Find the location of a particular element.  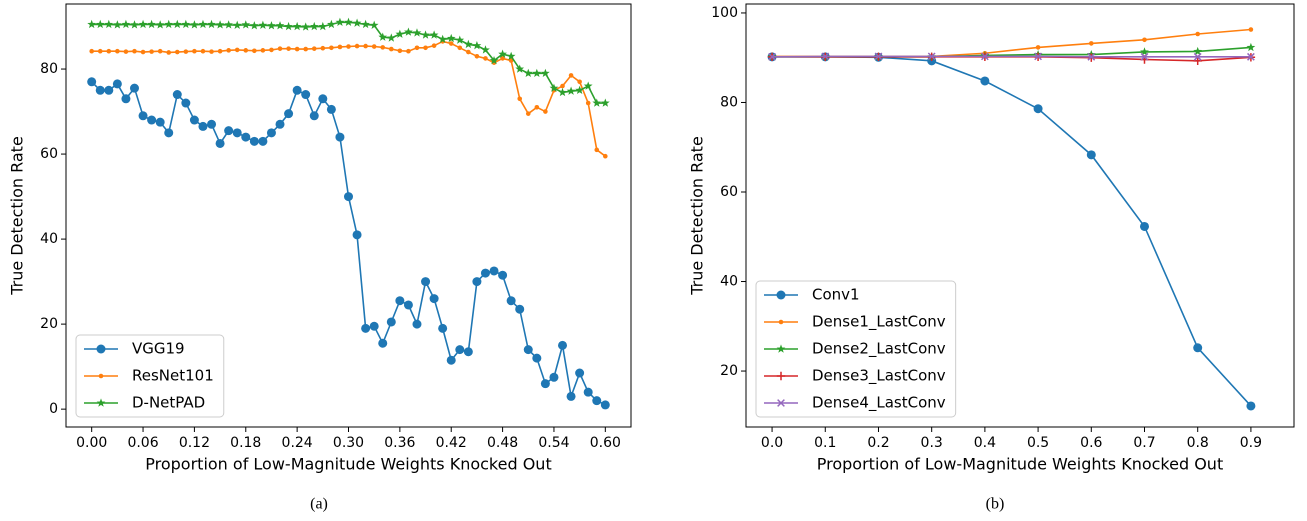

x-tick-label: 0.0 is located at coordinates (772, 443).